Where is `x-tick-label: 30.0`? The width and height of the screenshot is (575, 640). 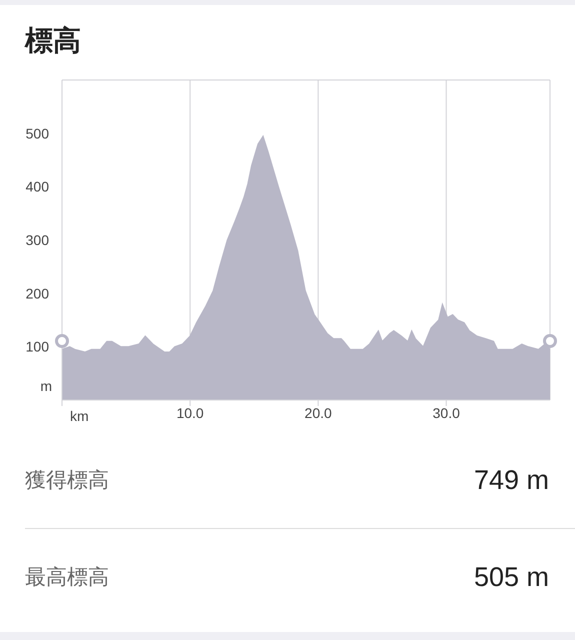
x-tick-label: 30.0 is located at coordinates (446, 412).